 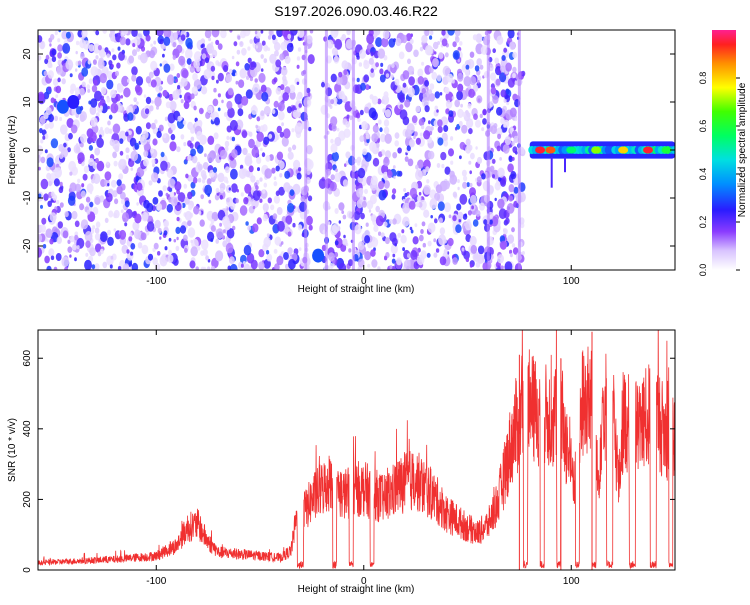 What do you see at coordinates (306, 150) in the screenshot?
I see `heatmap-streak` at bounding box center [306, 150].